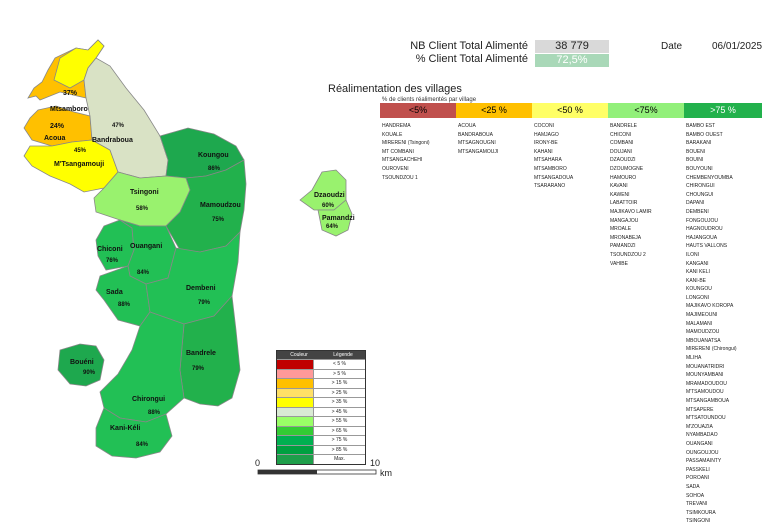  What do you see at coordinates (418, 110) in the screenshot?
I see `category-header-lt5: <5%` at bounding box center [418, 110].